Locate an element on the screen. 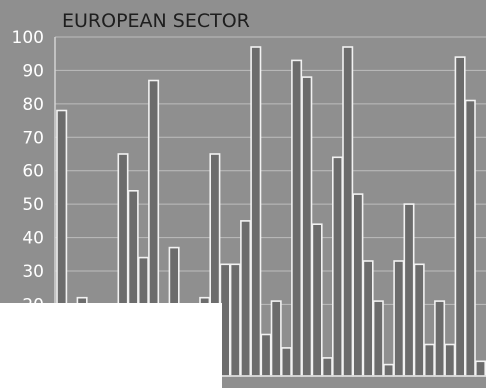  y-tick-label: 100 is located at coordinates (28, 38).